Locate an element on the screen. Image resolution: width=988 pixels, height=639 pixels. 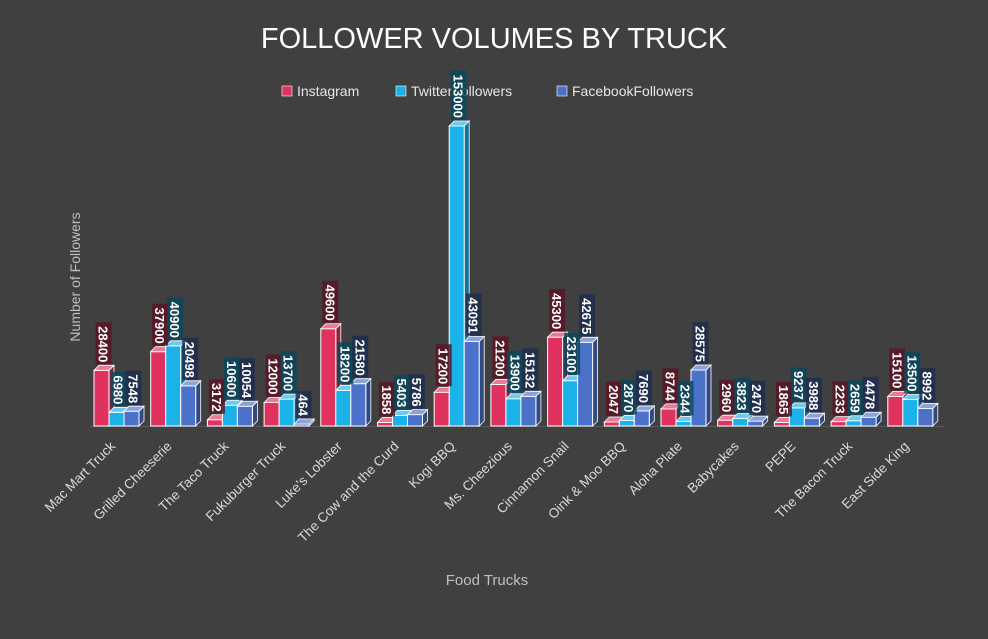
bar-group-the-bacon-truck is located at coordinates (856, 419).